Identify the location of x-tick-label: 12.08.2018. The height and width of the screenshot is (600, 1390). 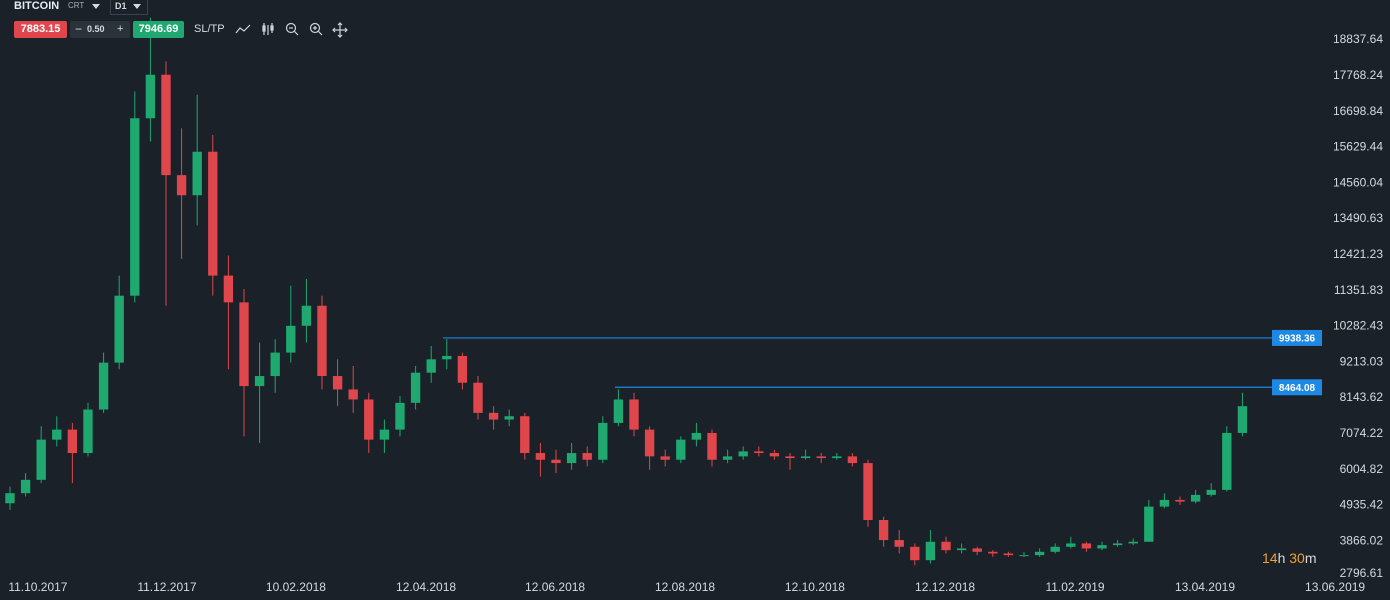
(685, 587).